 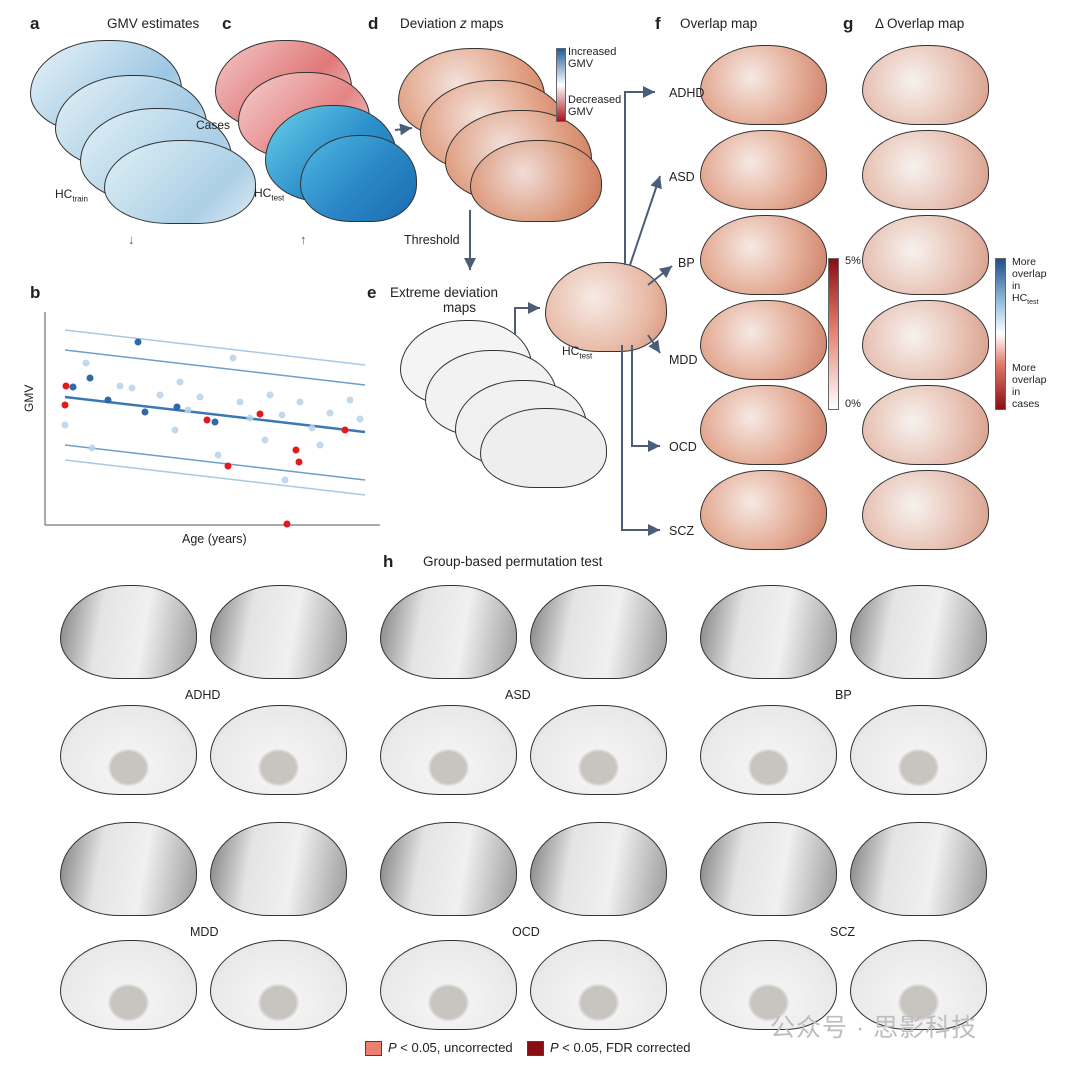 What do you see at coordinates (535, 1049) in the screenshot?
I see `darkred-swatch-icon` at bounding box center [535, 1049].